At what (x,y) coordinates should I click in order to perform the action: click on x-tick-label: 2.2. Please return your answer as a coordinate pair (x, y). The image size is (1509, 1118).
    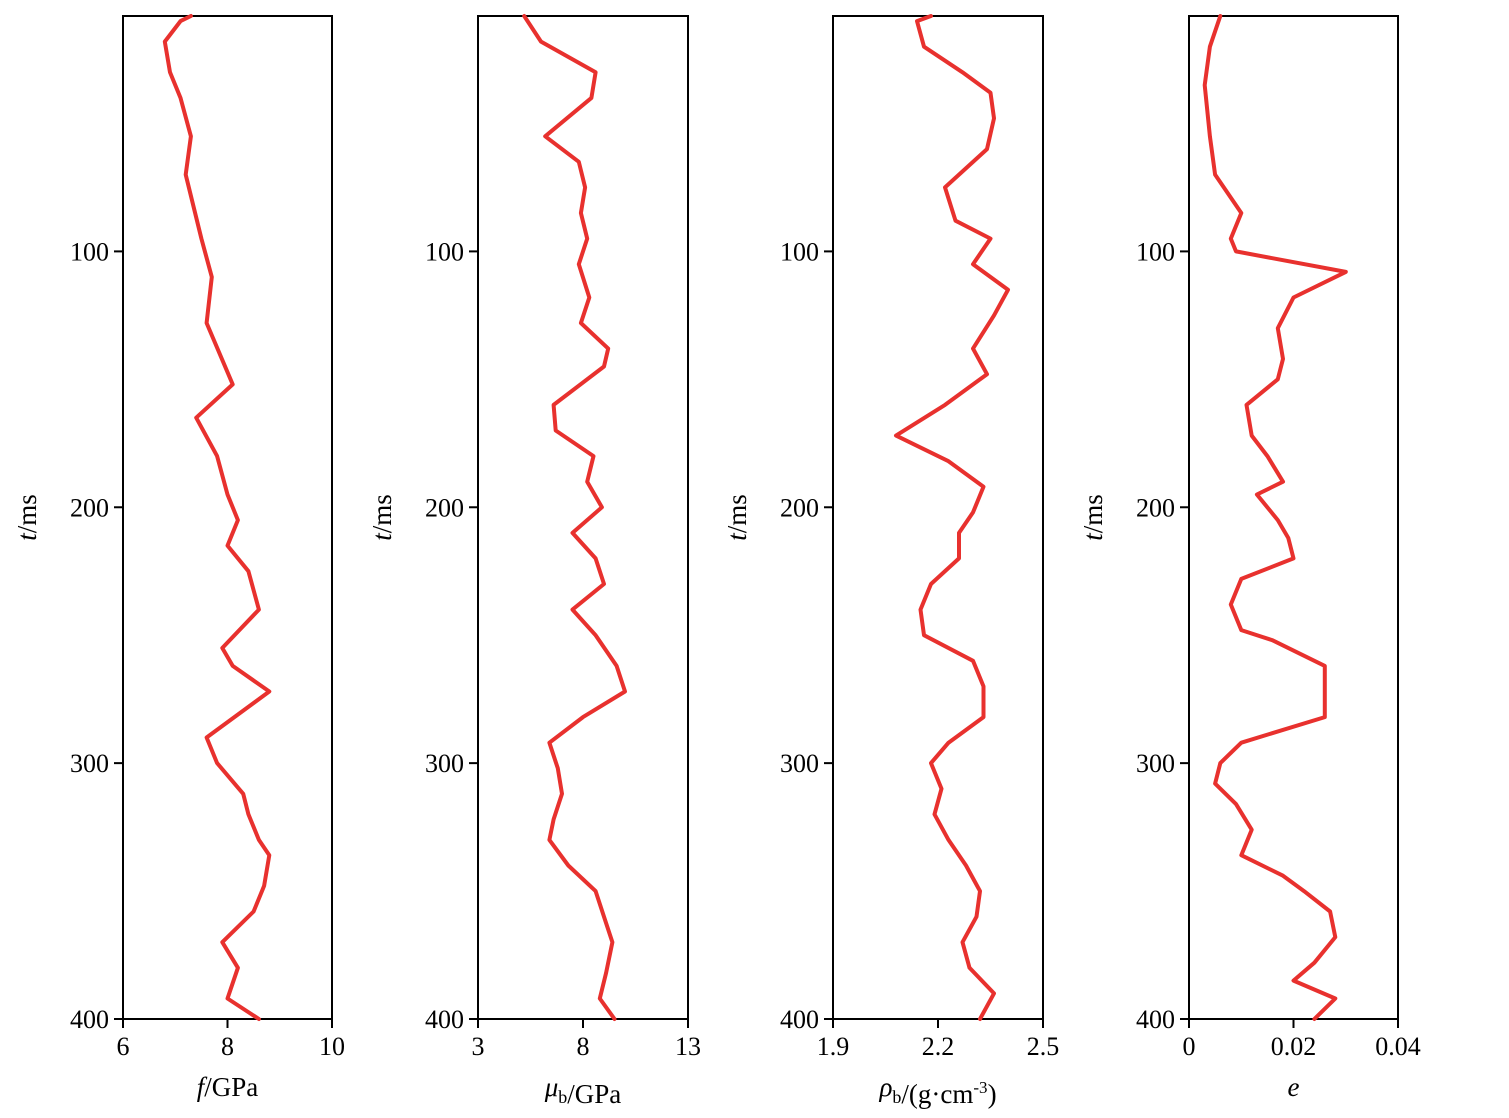
    Looking at the image, I should click on (938, 1046).